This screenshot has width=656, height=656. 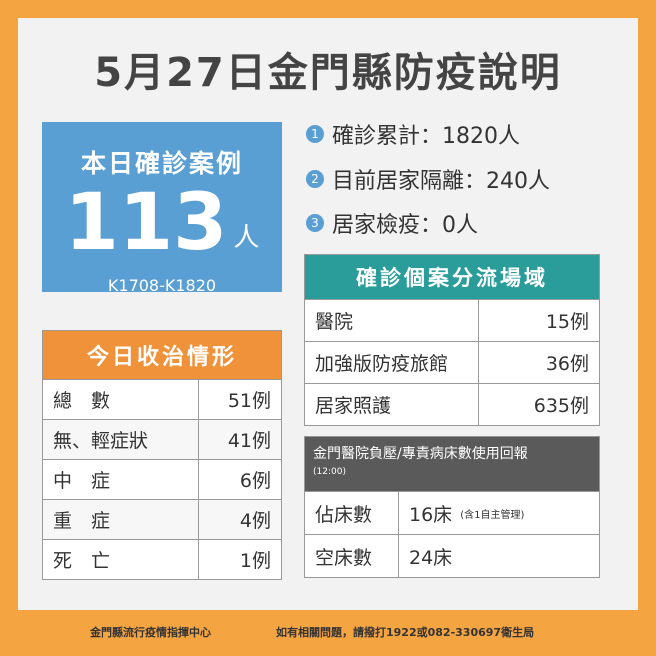 I want to click on footer-org: 金門縣流行疫情指揮中心, so click(x=150, y=632).